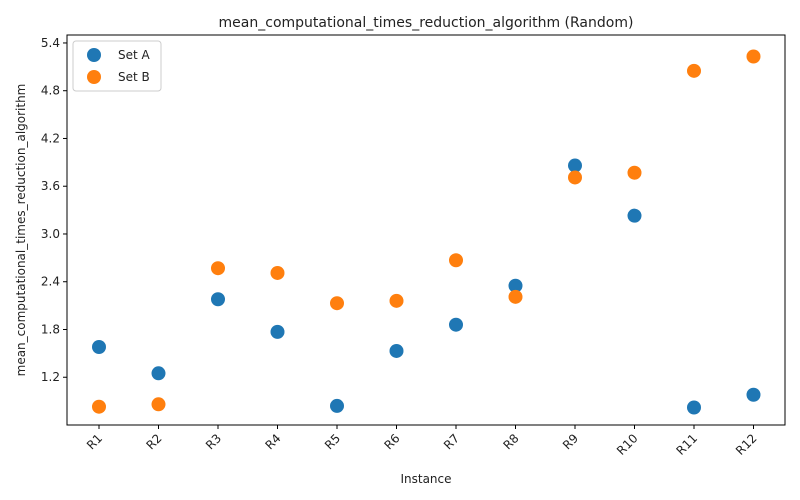 This screenshot has height=500, width=800. I want to click on x-tick-label: R1, so click(94, 441).